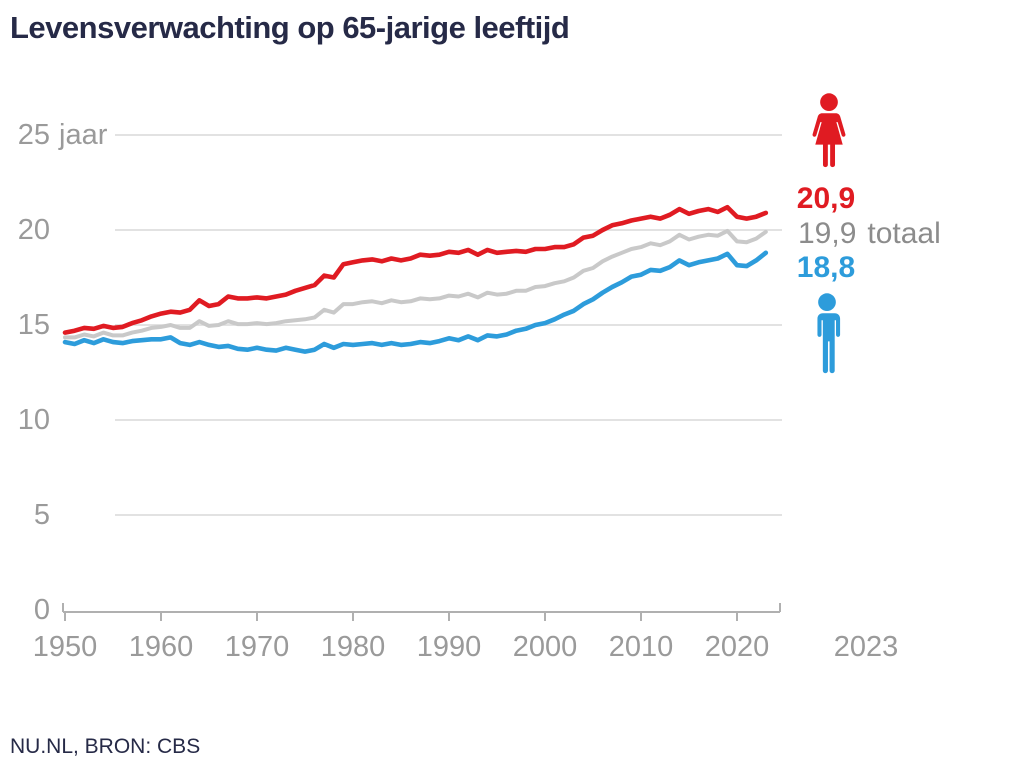 The height and width of the screenshot is (768, 1024). Describe the element at coordinates (353, 647) in the screenshot. I see `x-tick-label-1980: 1980` at that location.